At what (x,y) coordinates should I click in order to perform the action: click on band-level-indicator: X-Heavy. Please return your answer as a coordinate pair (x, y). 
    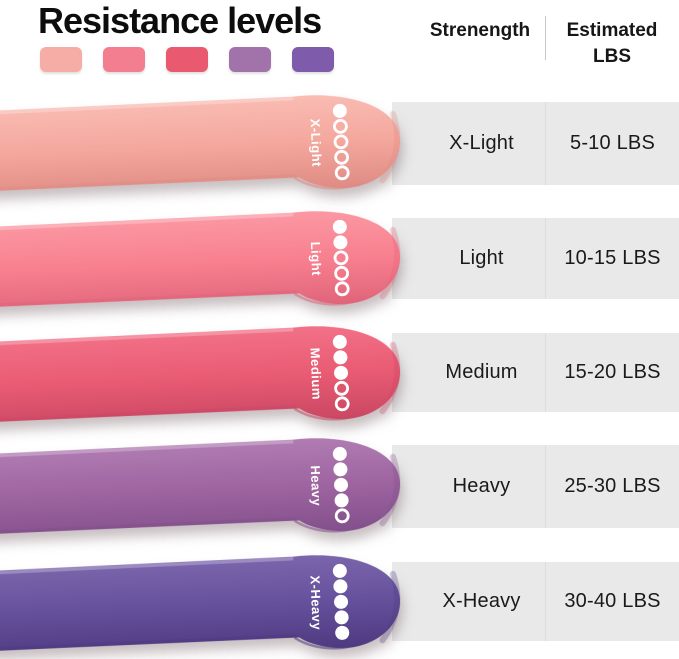
    Looking at the image, I should click on (328, 601).